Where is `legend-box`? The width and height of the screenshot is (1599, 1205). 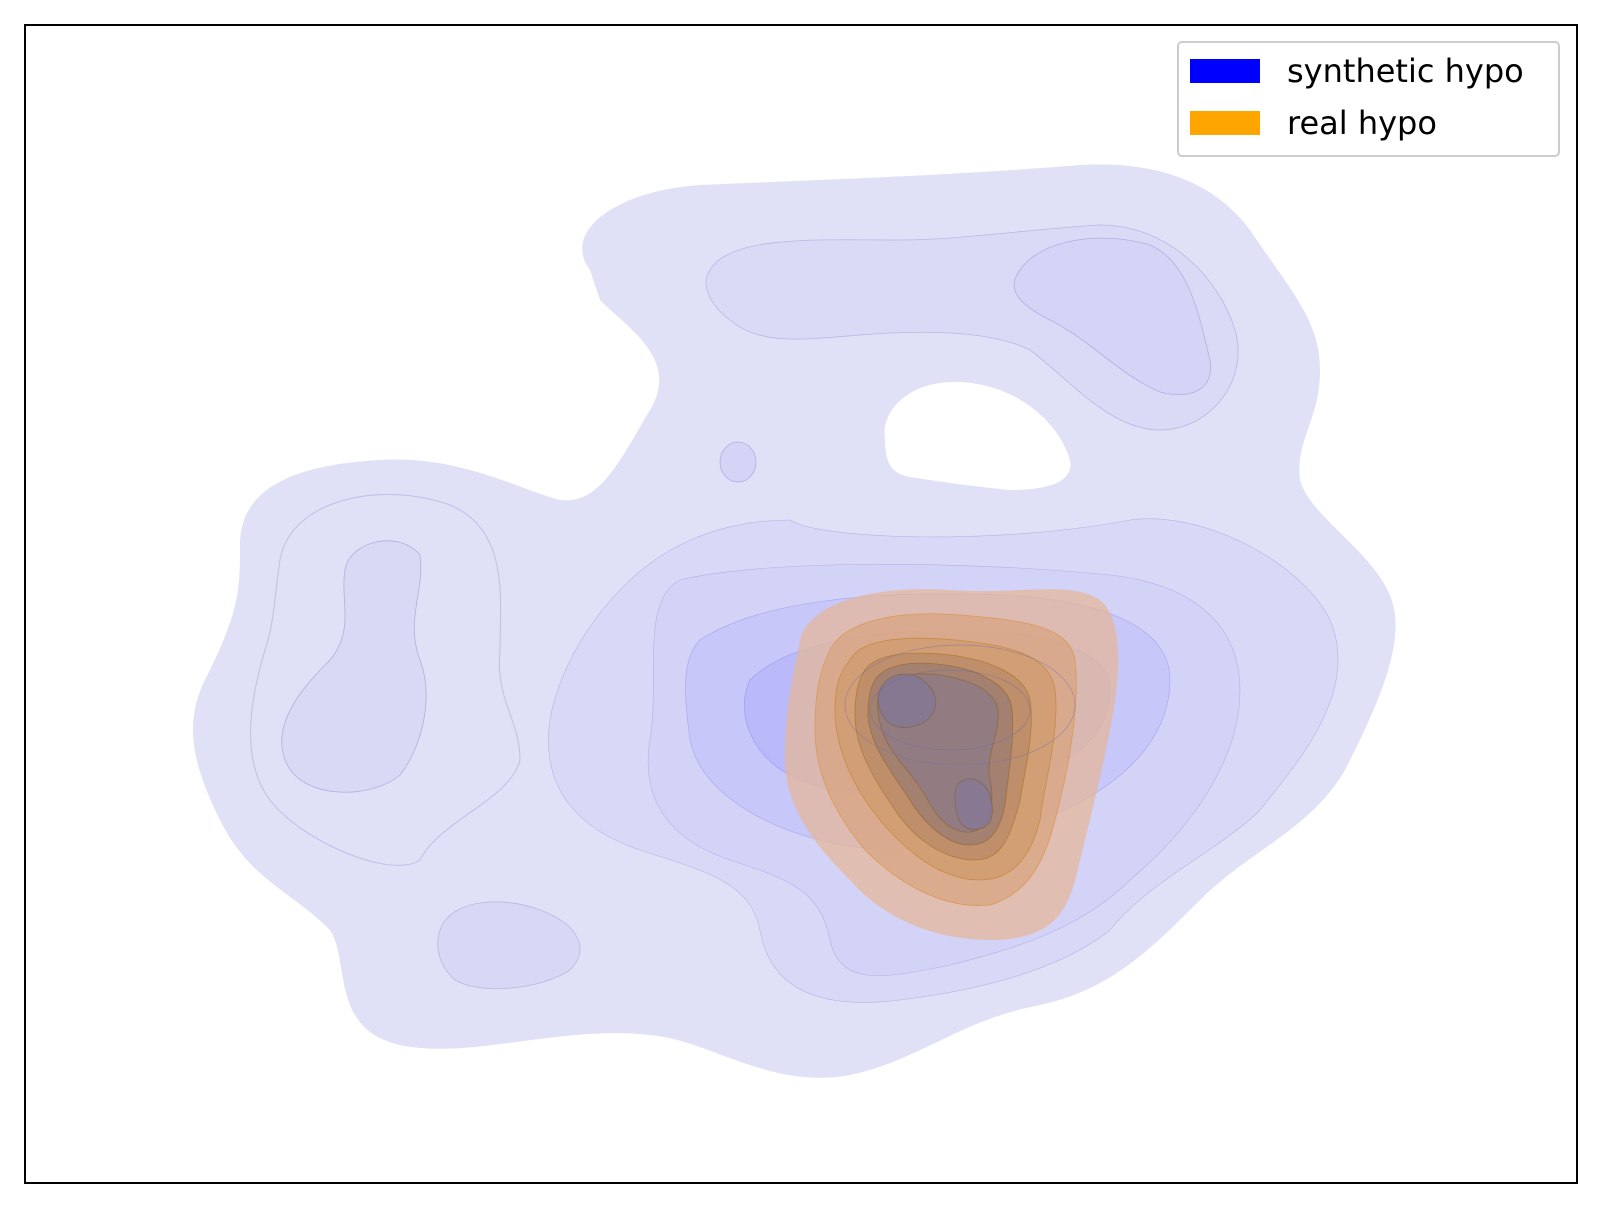 legend-box is located at coordinates (1368, 99).